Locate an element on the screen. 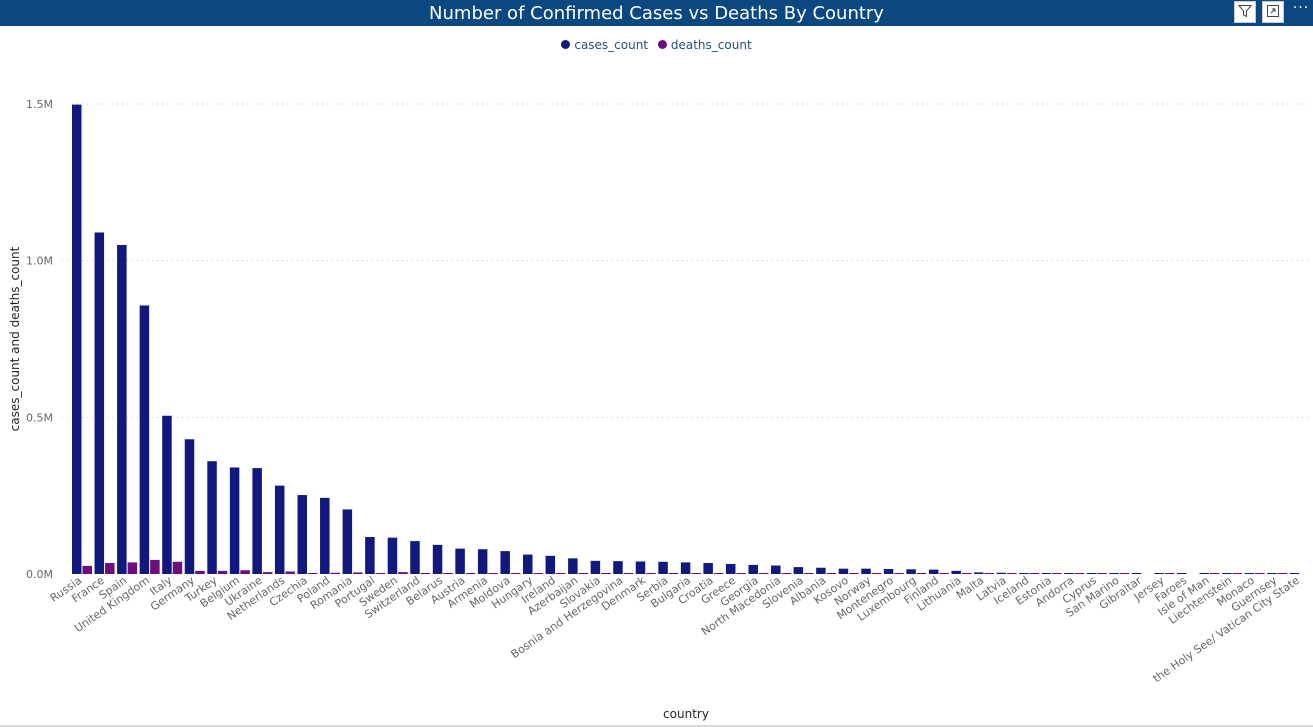  title-bar is located at coordinates (656, 13).